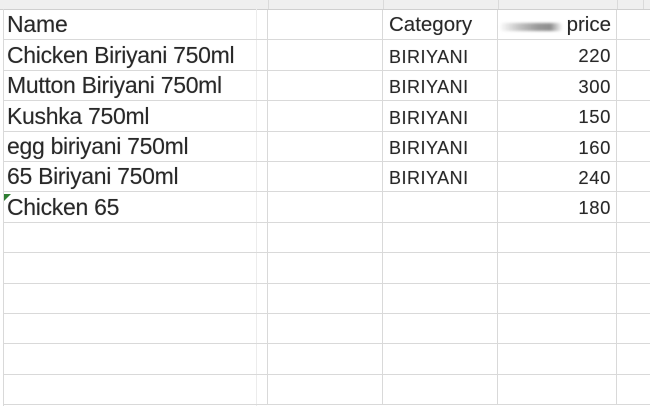 Image resolution: width=650 pixels, height=406 pixels. Describe the element at coordinates (557, 85) in the screenshot. I see `cell-price: 300` at that location.